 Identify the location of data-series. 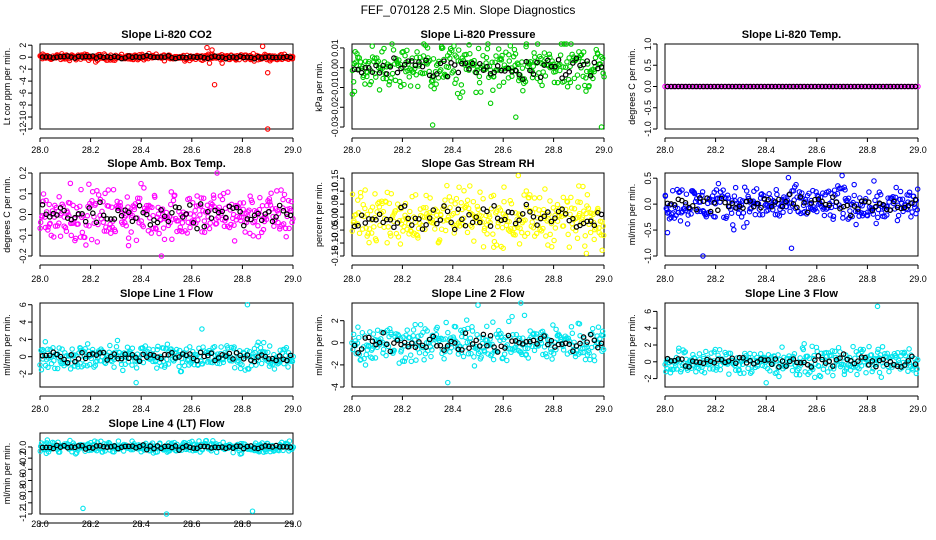
(478, 85).